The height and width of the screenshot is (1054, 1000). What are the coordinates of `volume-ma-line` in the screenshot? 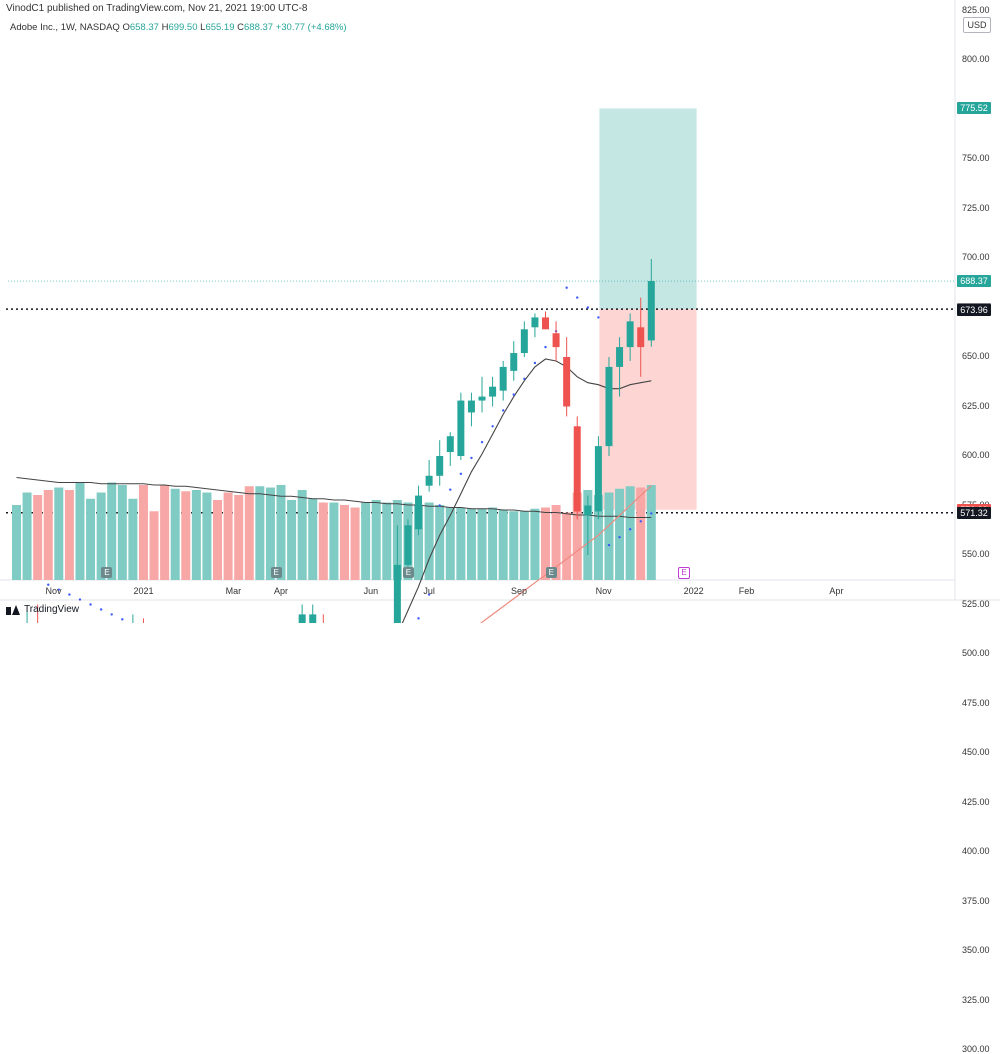 It's located at (334, 497).